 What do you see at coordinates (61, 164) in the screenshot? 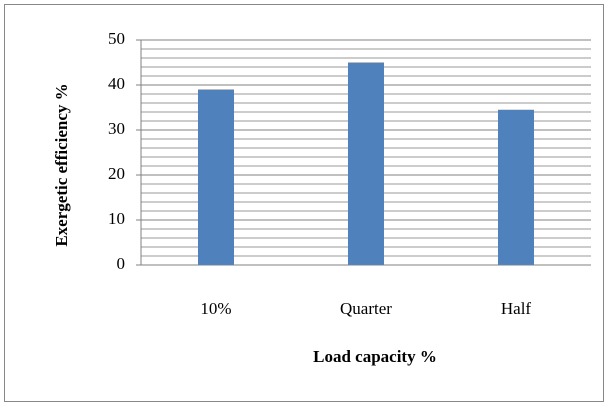
I see `y-axis-title: Exergetic efficiency %` at bounding box center [61, 164].